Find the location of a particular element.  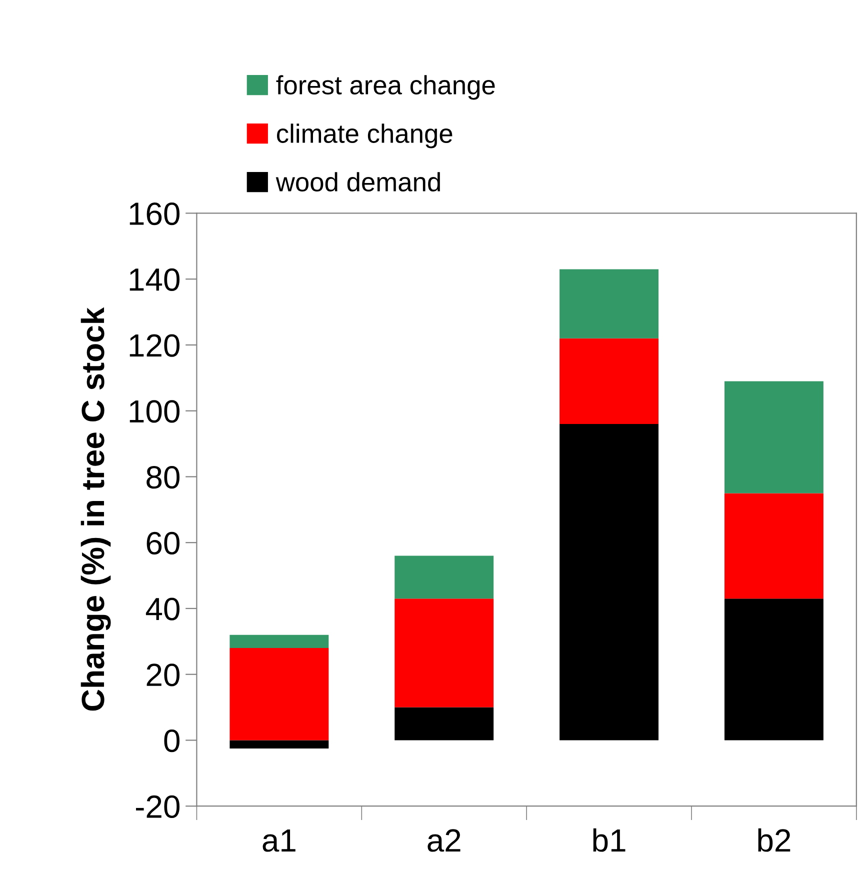

x-tick-label: a2 is located at coordinates (444, 840).